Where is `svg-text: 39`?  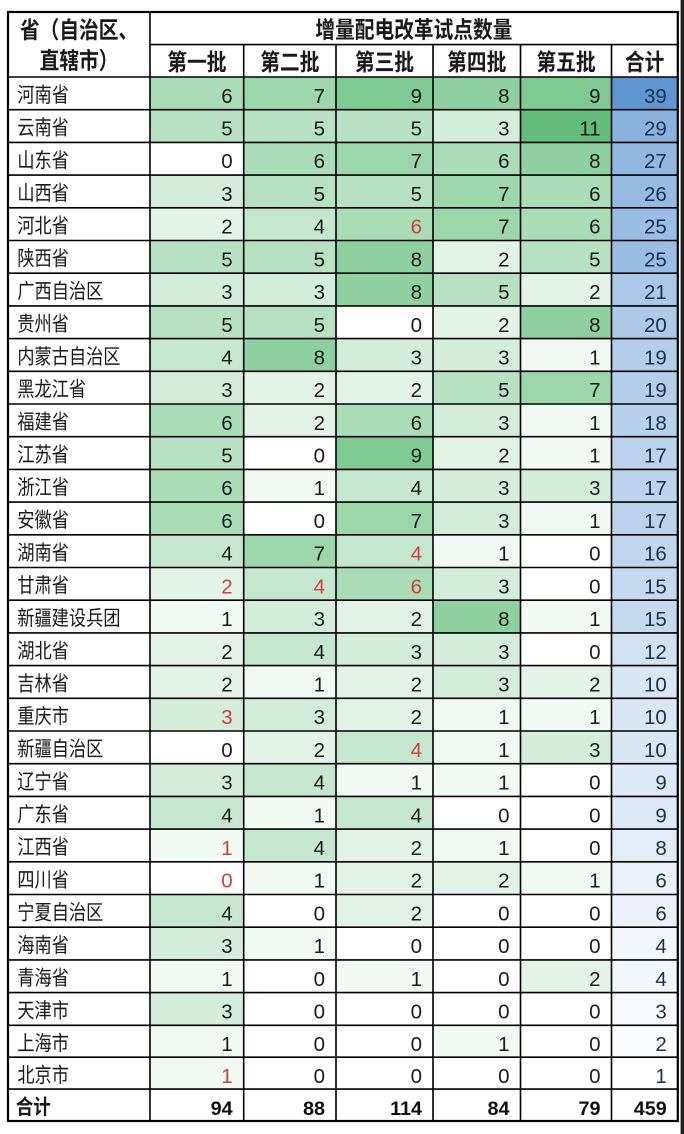 svg-text: 39 is located at coordinates (655, 96).